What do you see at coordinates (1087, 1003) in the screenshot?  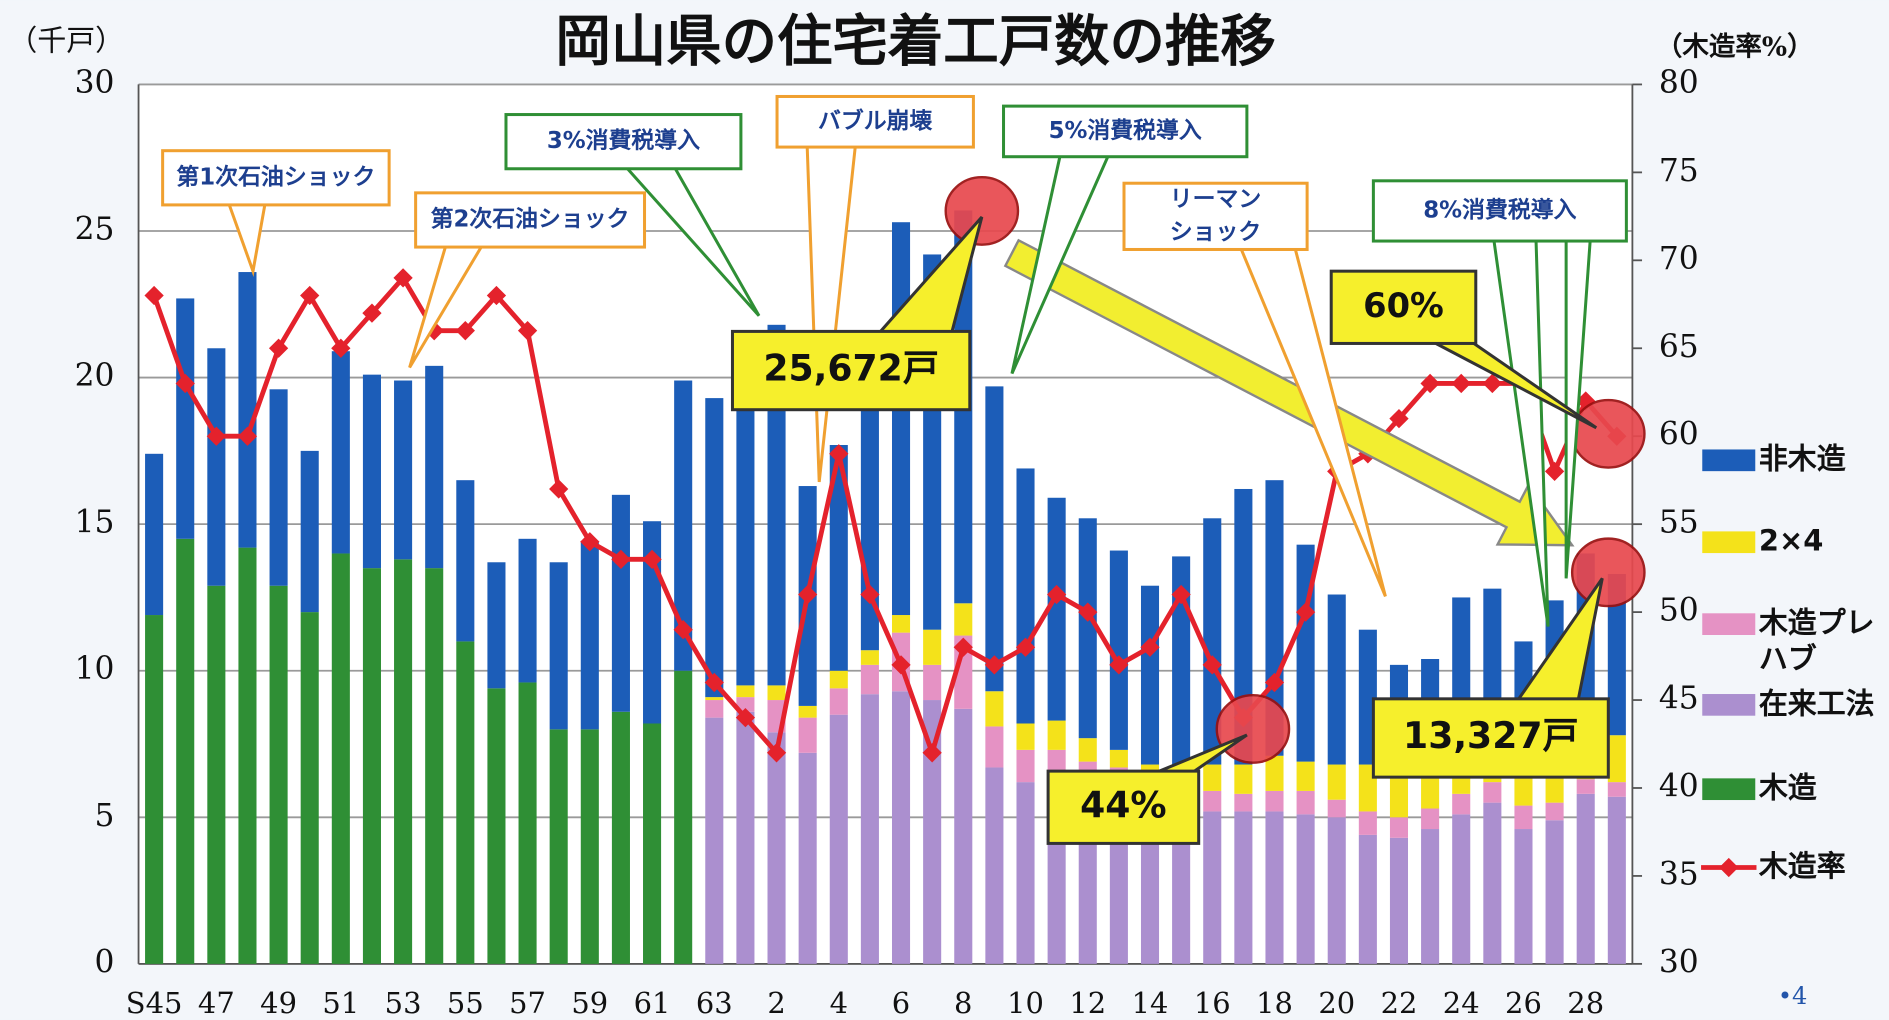 I see `x-tick-label: 12` at bounding box center [1087, 1003].